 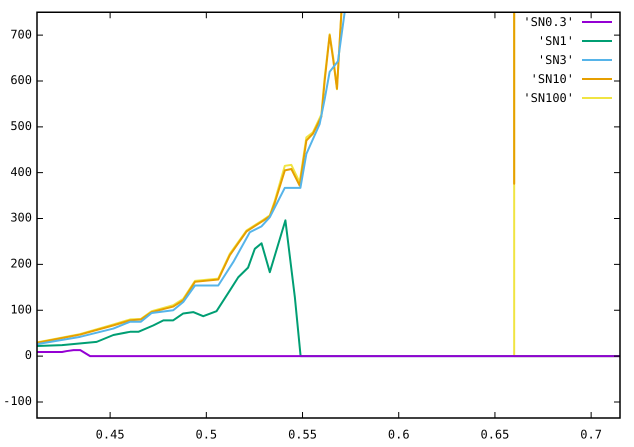 What do you see at coordinates (21, 125) in the screenshot?
I see `y-tick-label: 500` at bounding box center [21, 125].